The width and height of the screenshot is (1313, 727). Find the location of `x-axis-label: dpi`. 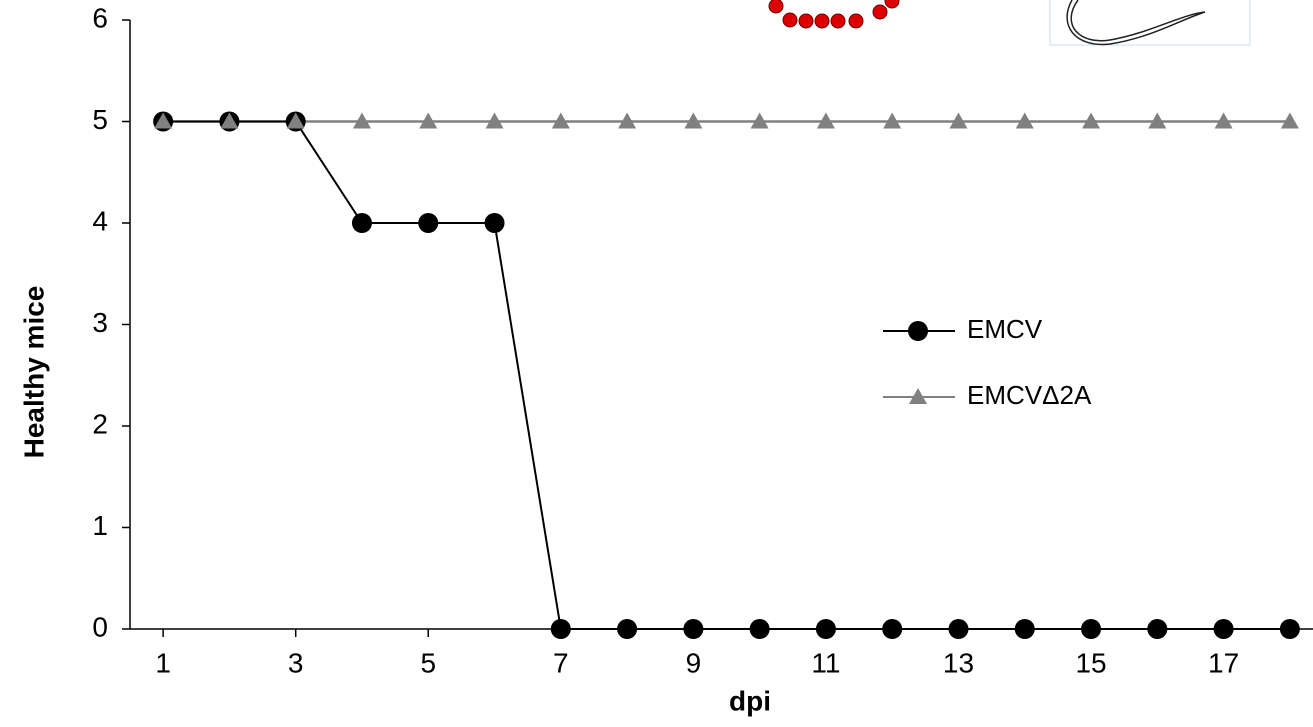

x-axis-label: dpi is located at coordinates (750, 700).